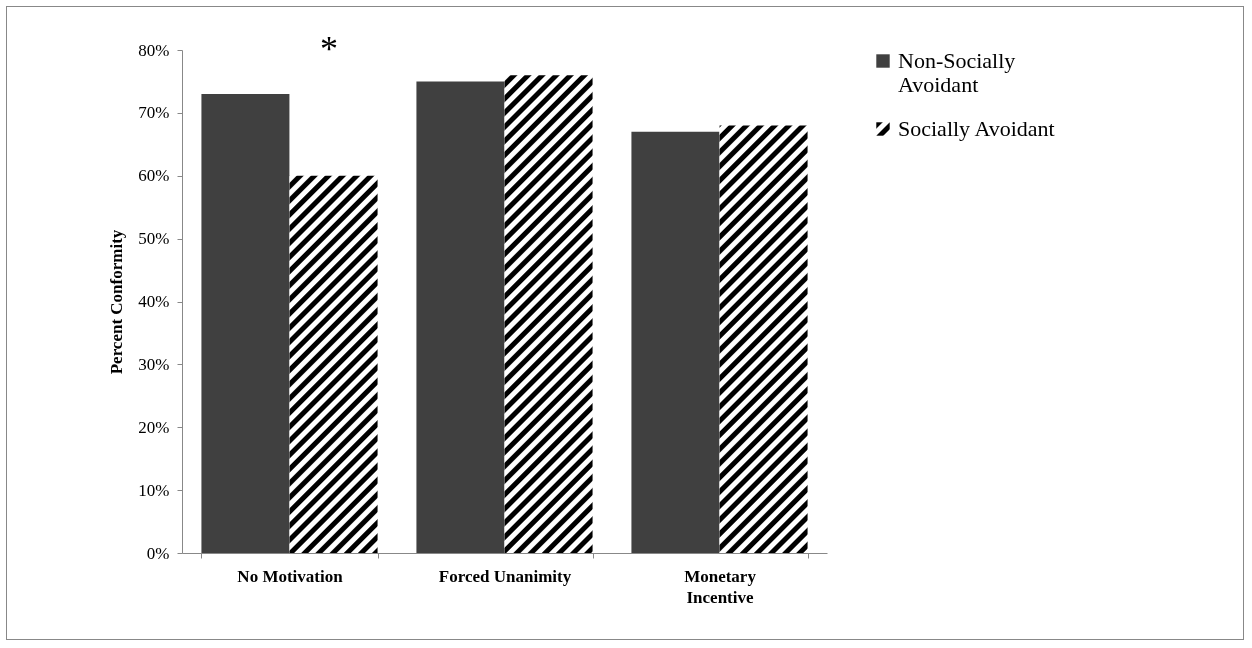 The image size is (1252, 648). Describe the element at coordinates (154, 427) in the screenshot. I see `y-tick-label: 20%` at that location.